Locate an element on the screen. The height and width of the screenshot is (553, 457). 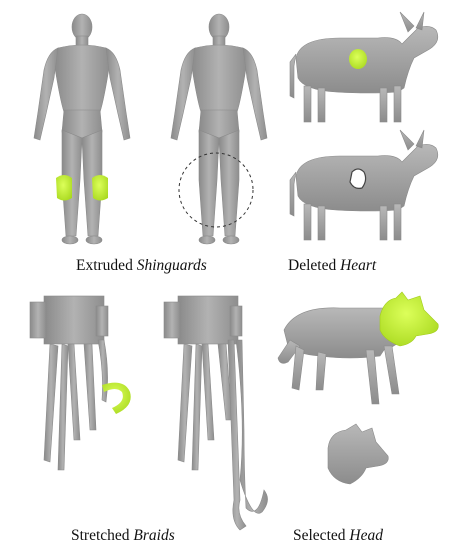
caption-prefix: Selected is located at coordinates (321, 535).